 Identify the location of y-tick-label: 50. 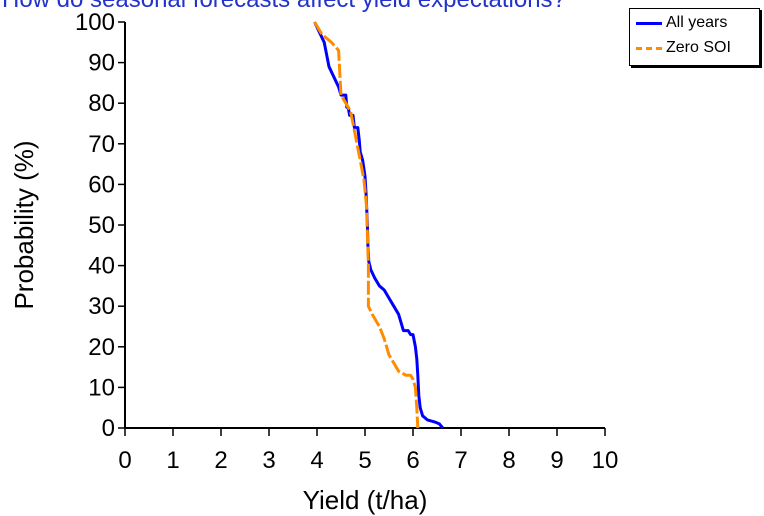
(101, 225).